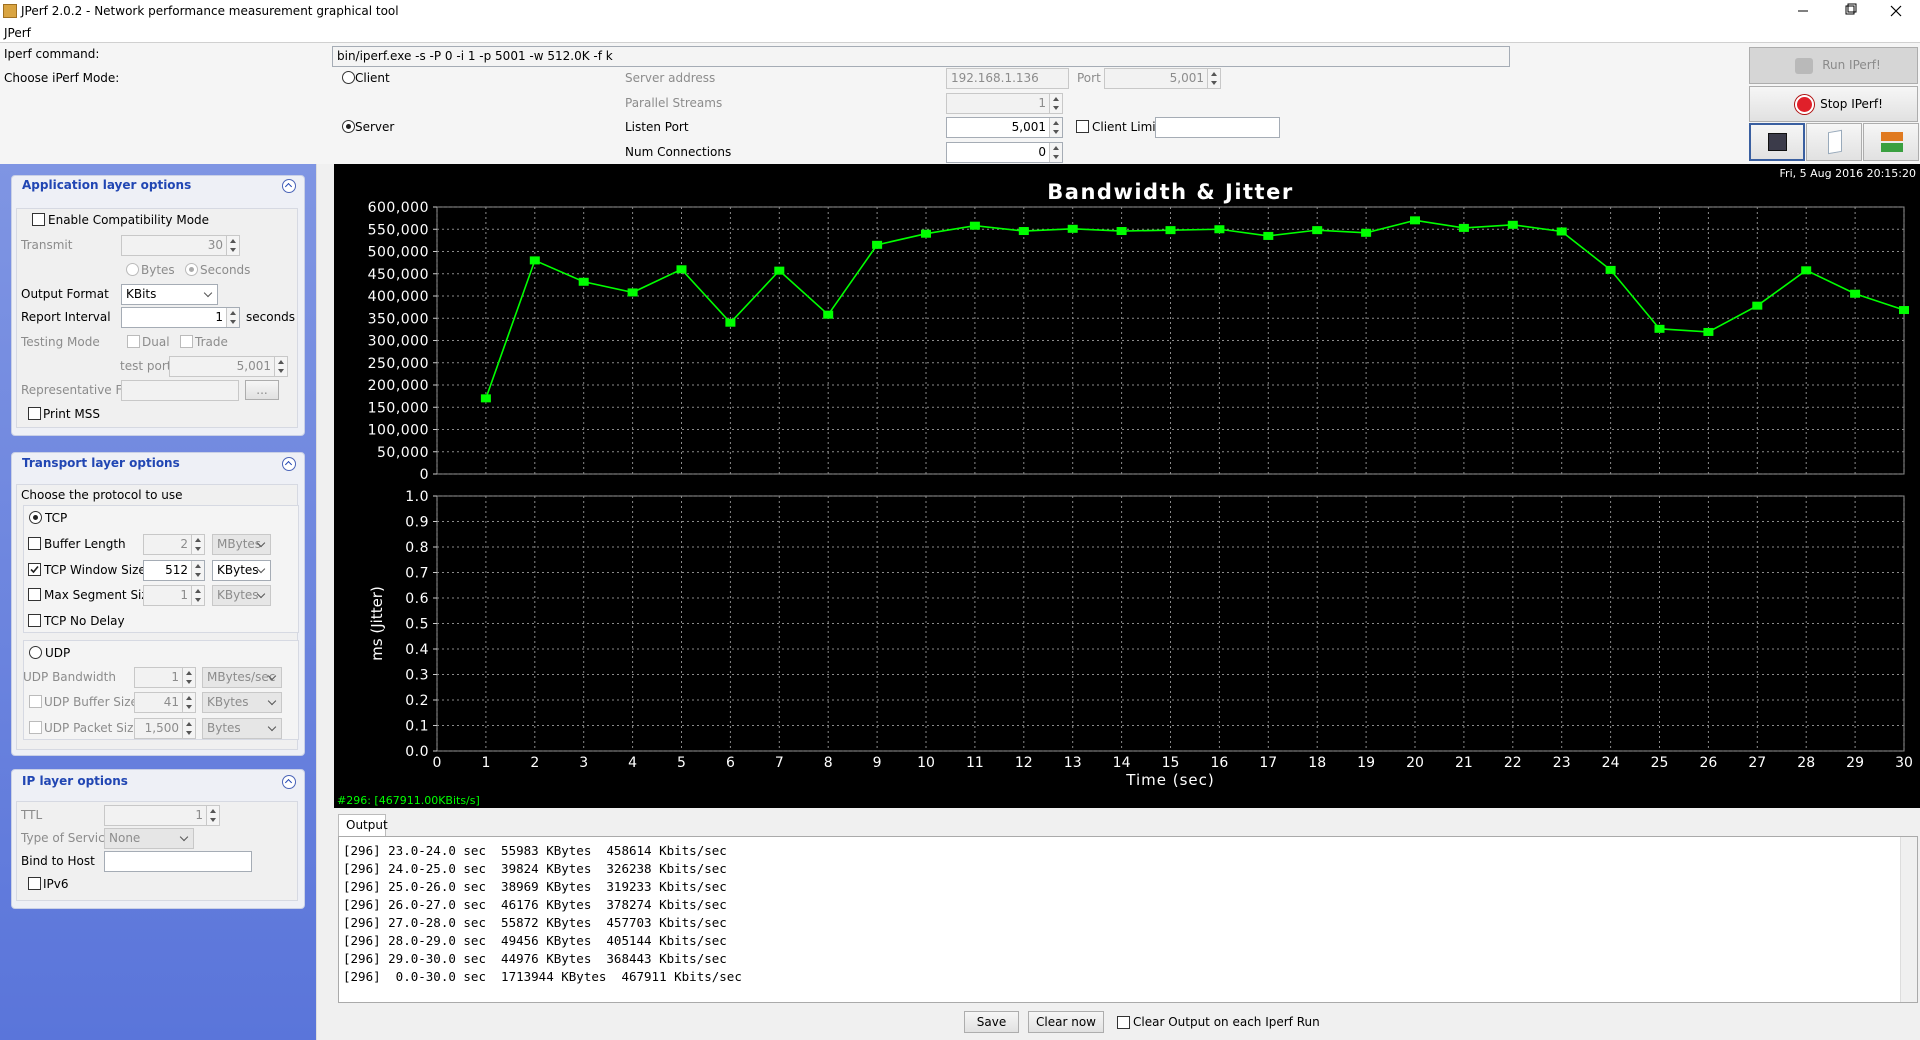  Describe the element at coordinates (1777, 142) in the screenshot. I see `save-chart-button` at that location.